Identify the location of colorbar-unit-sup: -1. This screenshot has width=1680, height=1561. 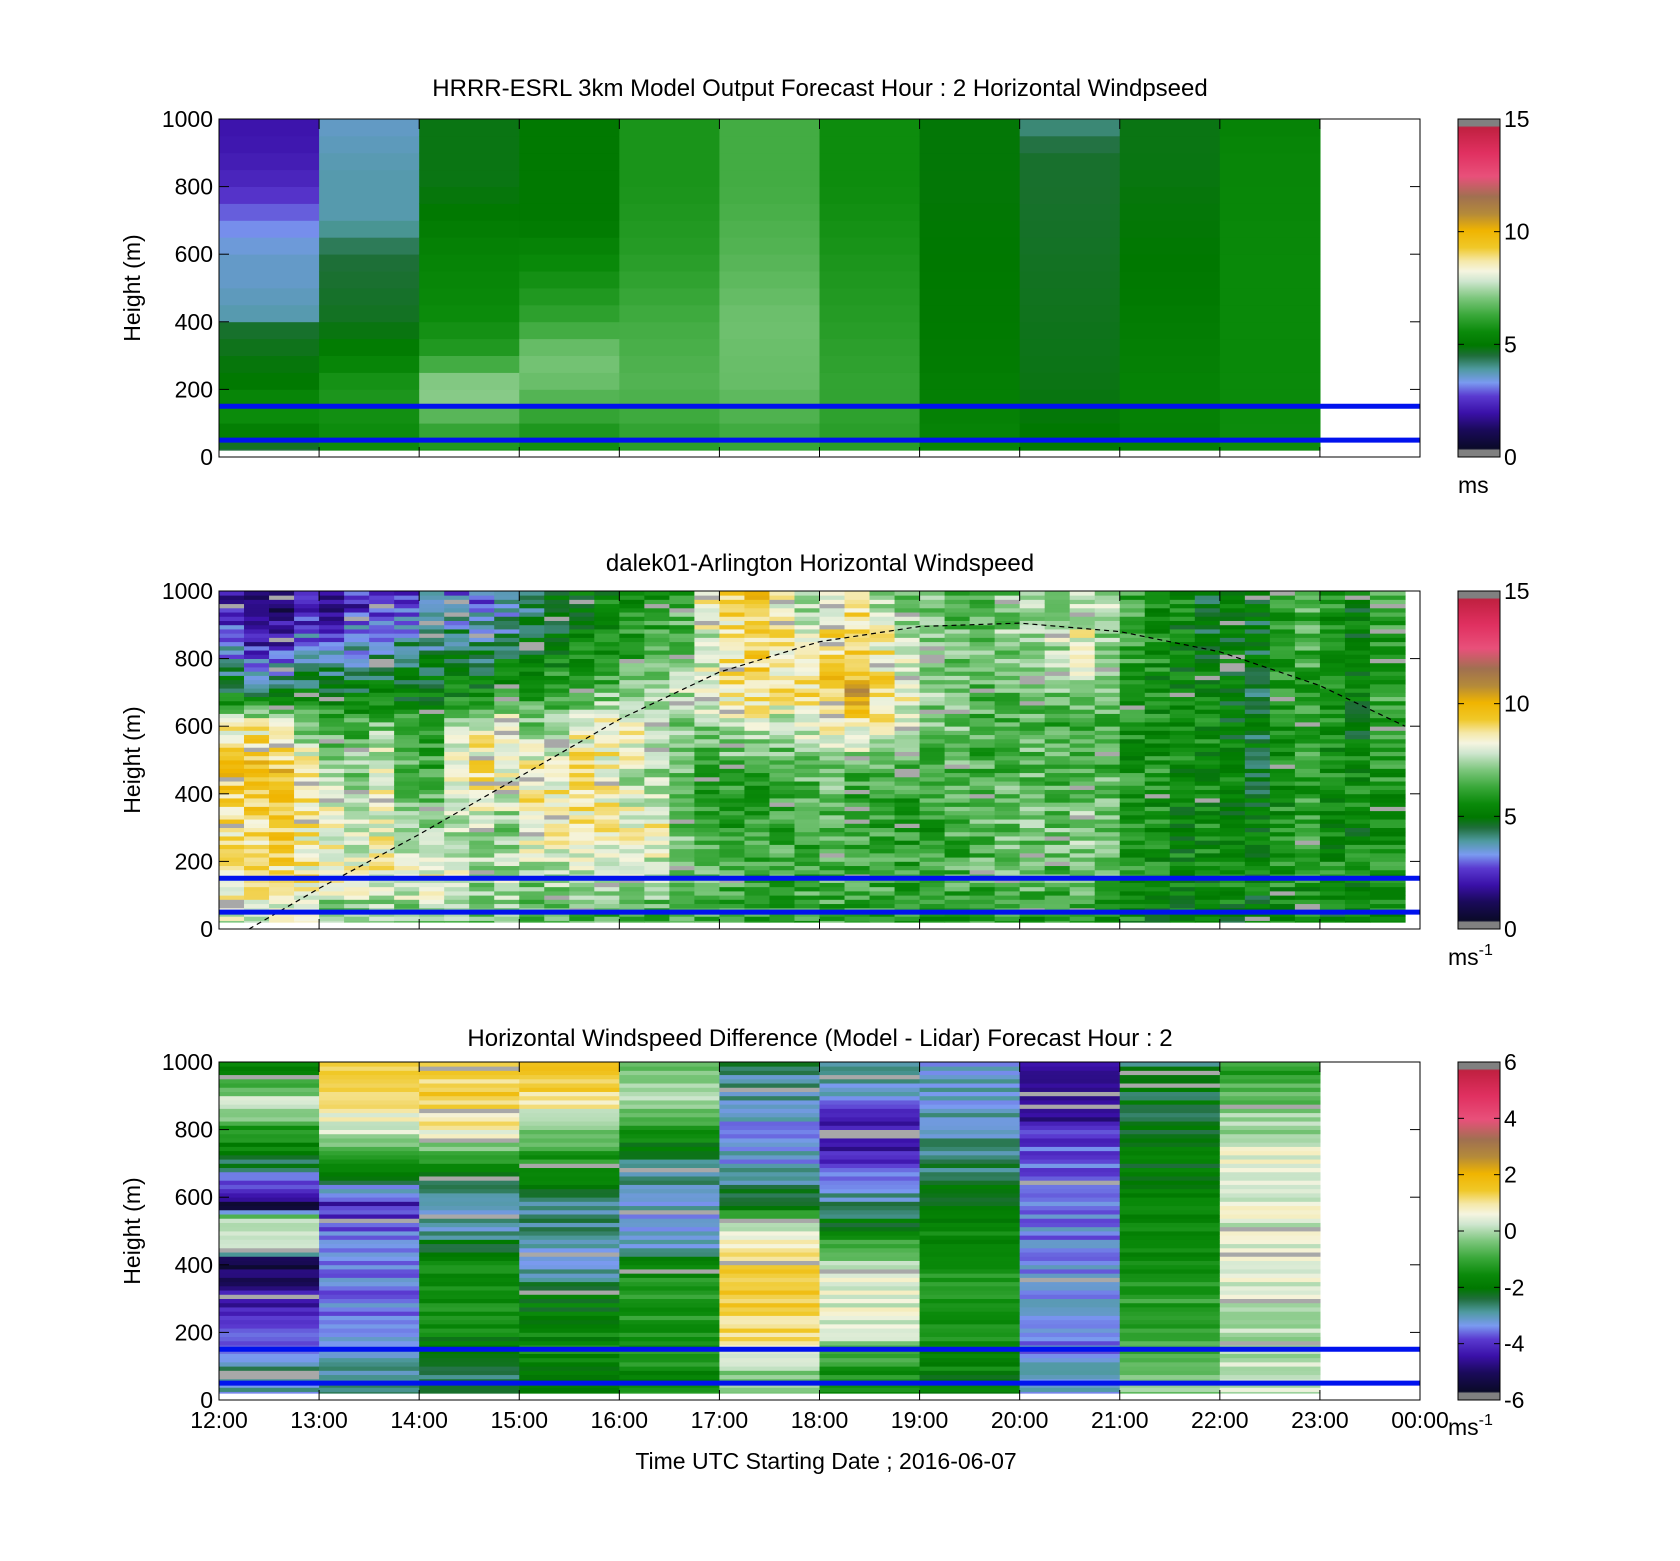
(1486, 950).